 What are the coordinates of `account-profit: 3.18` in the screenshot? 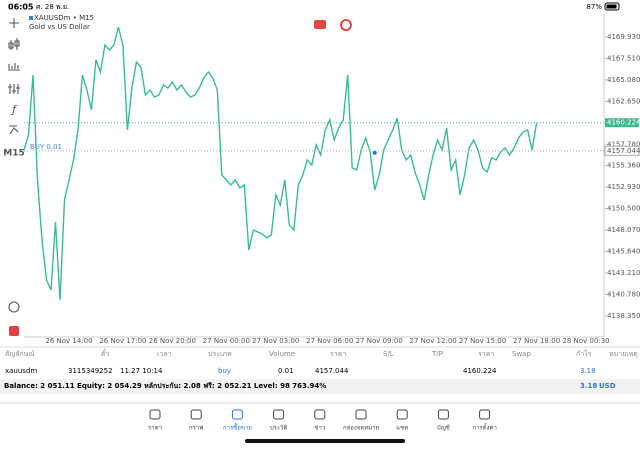 It's located at (588, 386).